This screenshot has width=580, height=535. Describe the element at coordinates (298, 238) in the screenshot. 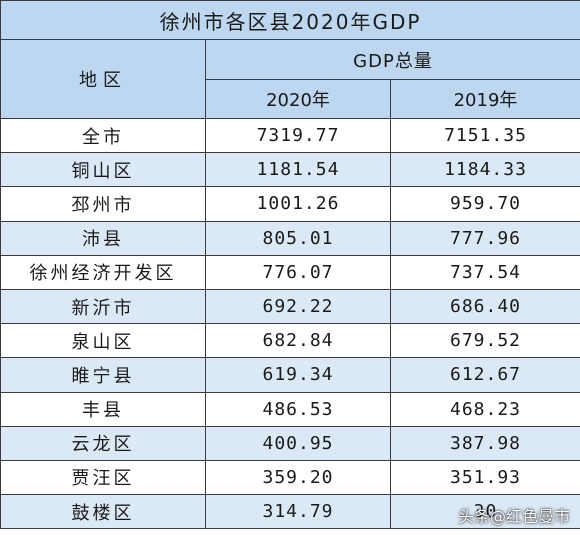

I see `gdp-2020-cell: 805.01` at that location.